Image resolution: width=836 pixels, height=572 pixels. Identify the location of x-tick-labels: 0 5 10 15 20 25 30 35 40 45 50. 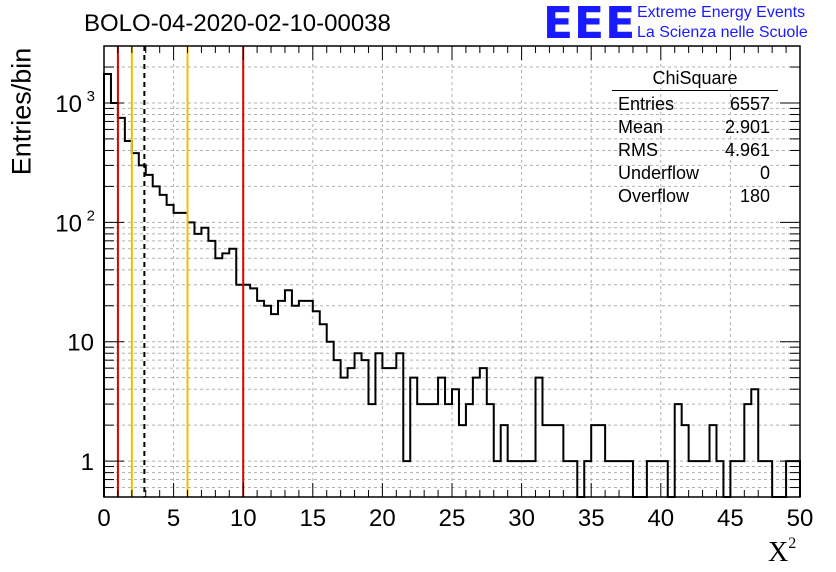
(455, 518).